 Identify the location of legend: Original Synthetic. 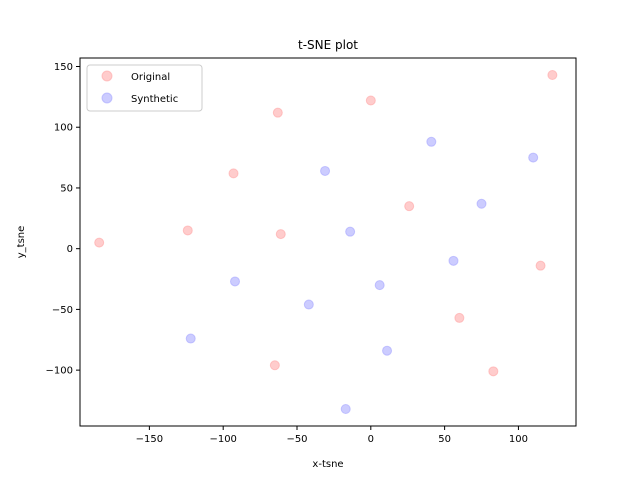
(144, 88).